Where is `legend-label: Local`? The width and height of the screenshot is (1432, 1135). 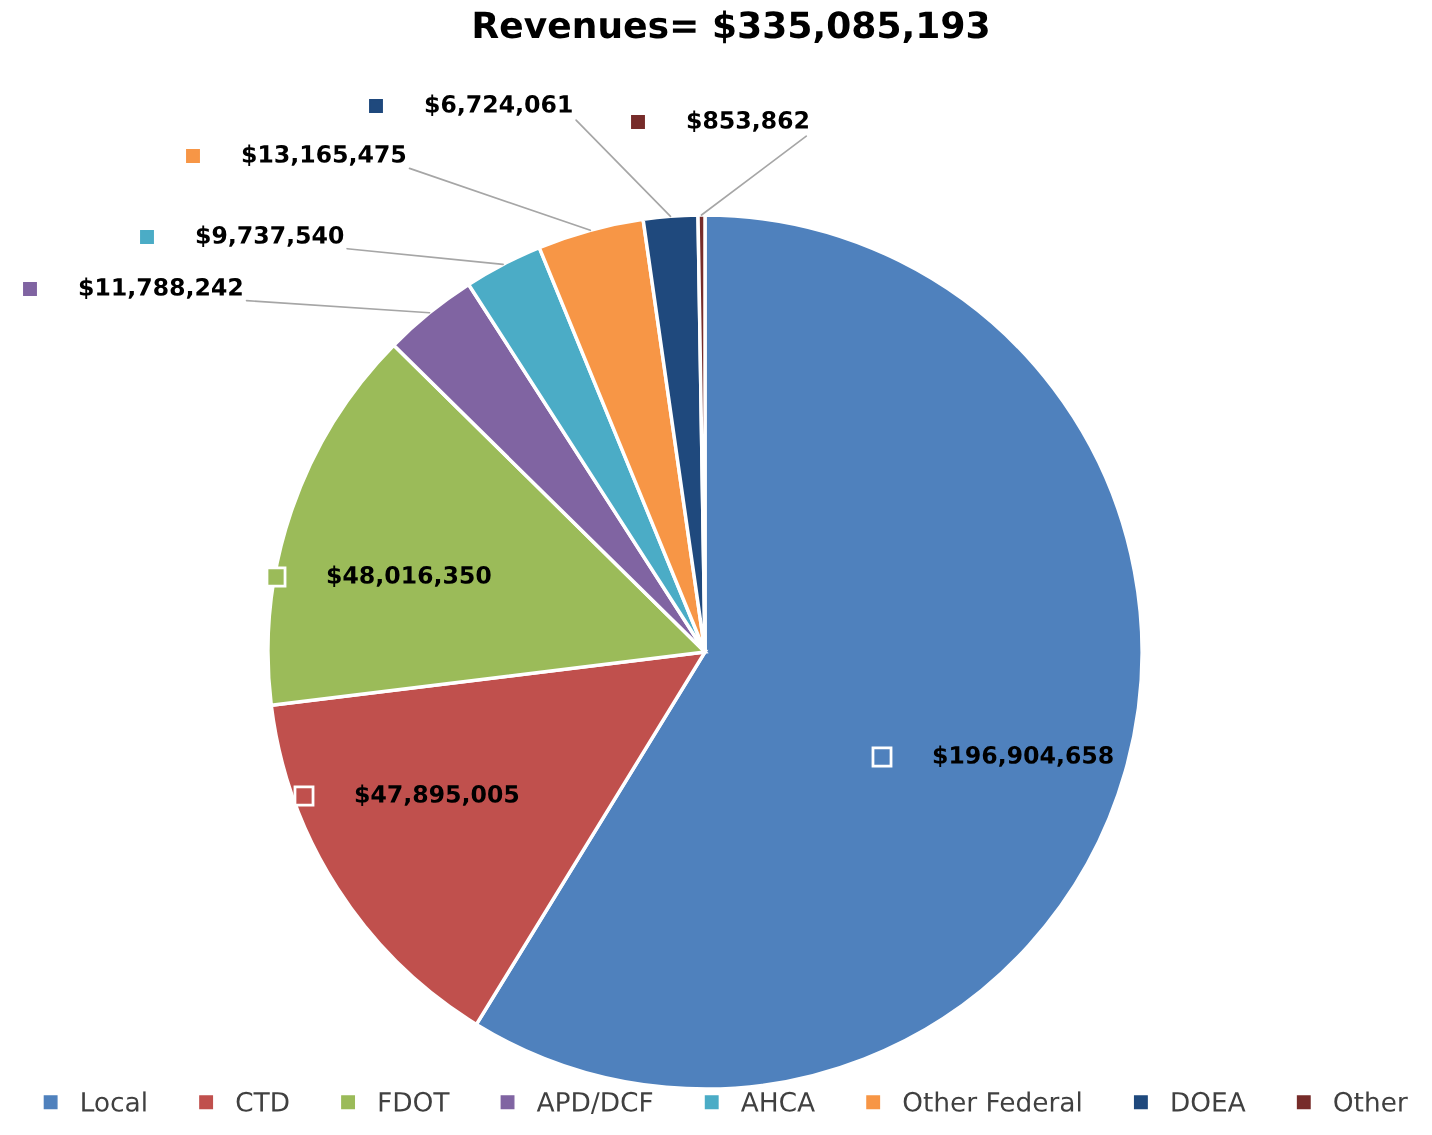
legend-label: Local is located at coordinates (114, 1101).